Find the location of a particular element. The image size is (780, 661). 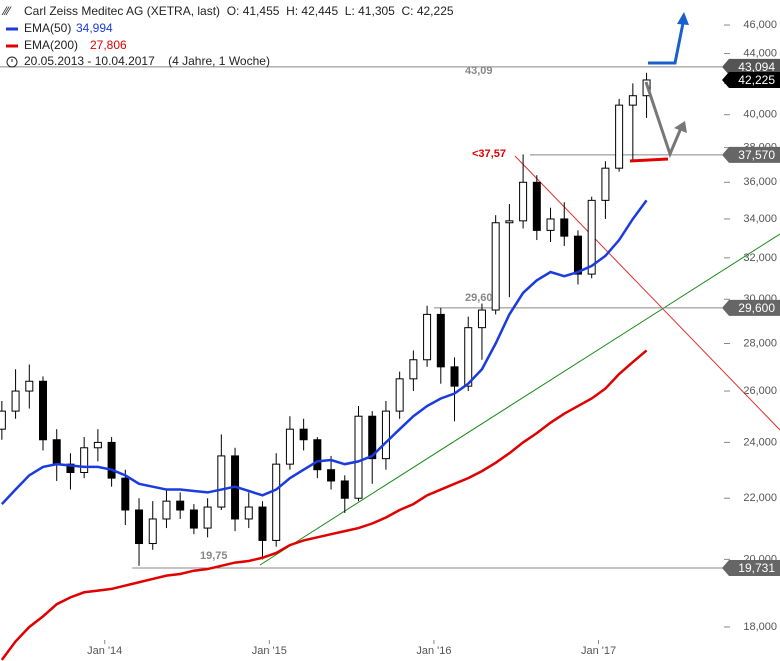

y-tick-label: 18,000 is located at coordinates (760, 627).